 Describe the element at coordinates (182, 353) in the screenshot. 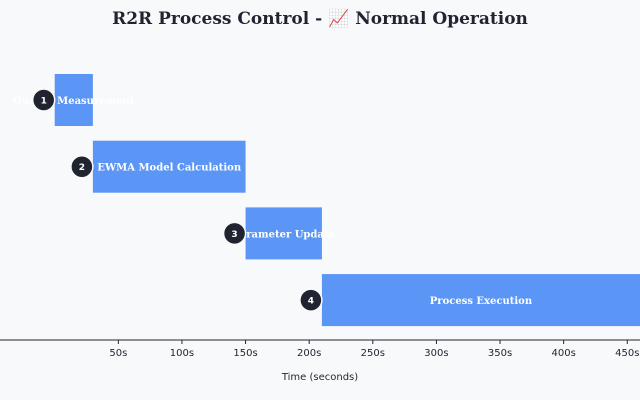

I see `x-tick-label: 100s` at that location.